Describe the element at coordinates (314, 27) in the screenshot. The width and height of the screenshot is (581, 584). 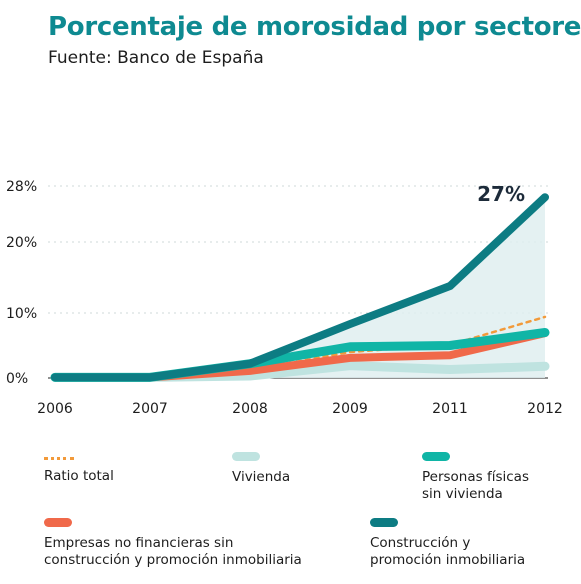
I see `chart-title: Porcentaje de morosidad por sectores` at that location.